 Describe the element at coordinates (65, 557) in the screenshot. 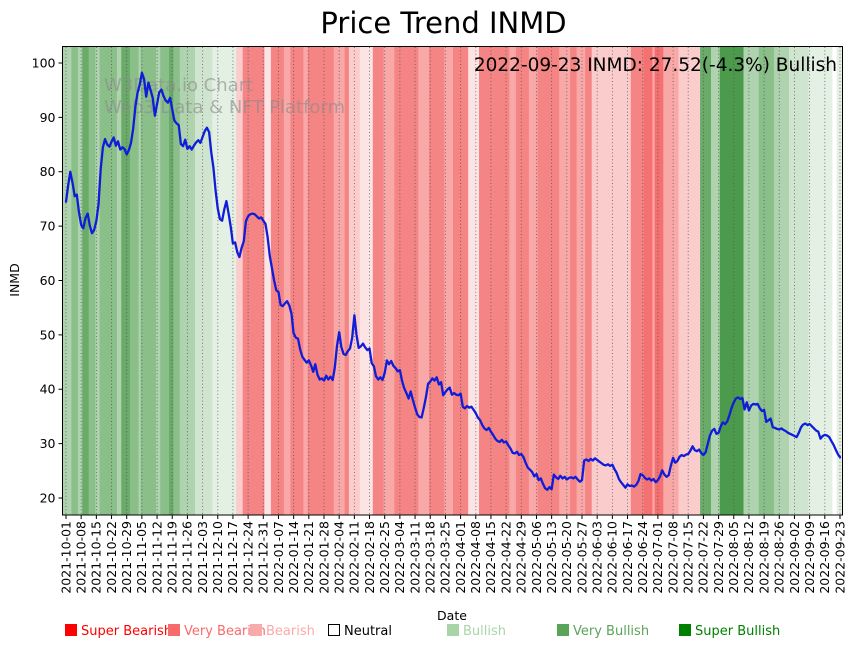

I see `svg-text: 2021-10-01` at that location.